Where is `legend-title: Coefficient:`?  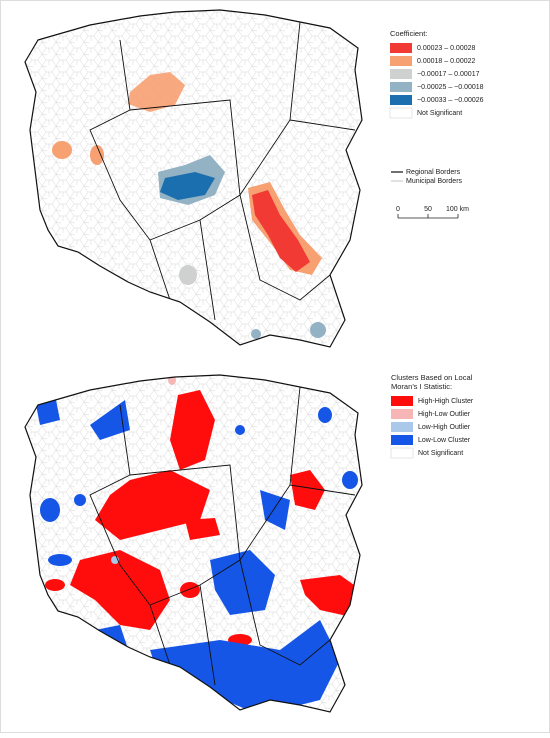 legend-title: Coefficient: is located at coordinates (408, 33).